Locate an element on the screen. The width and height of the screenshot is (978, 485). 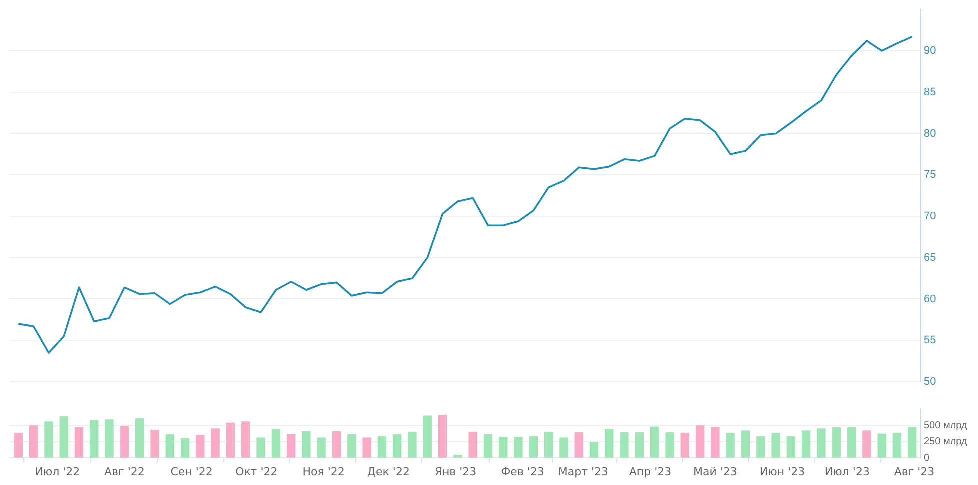
x-tick-label: Июн '23 is located at coordinates (783, 471).